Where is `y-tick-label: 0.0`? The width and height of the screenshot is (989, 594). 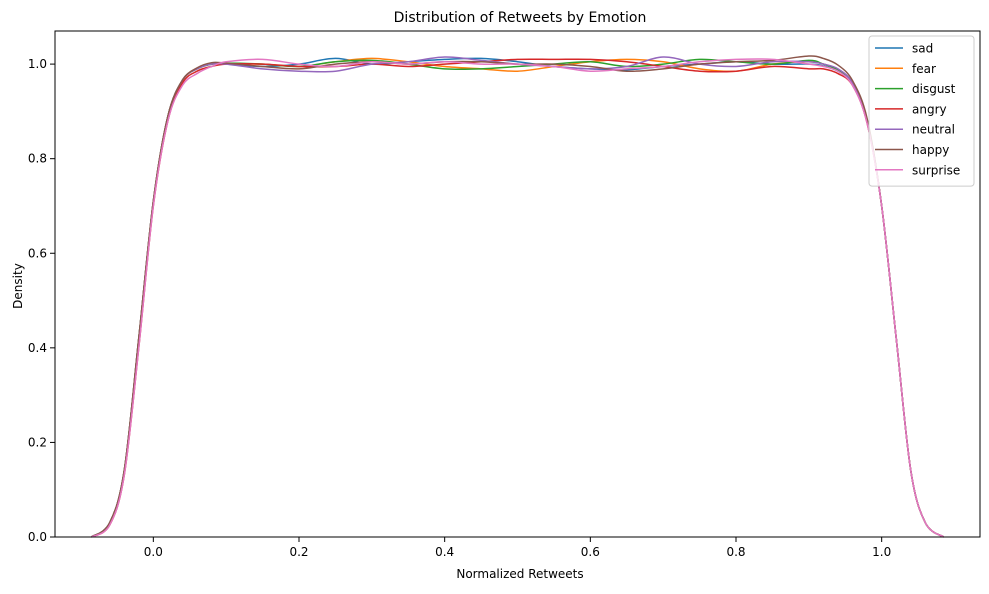
y-tick-label: 0.0 is located at coordinates (37, 537).